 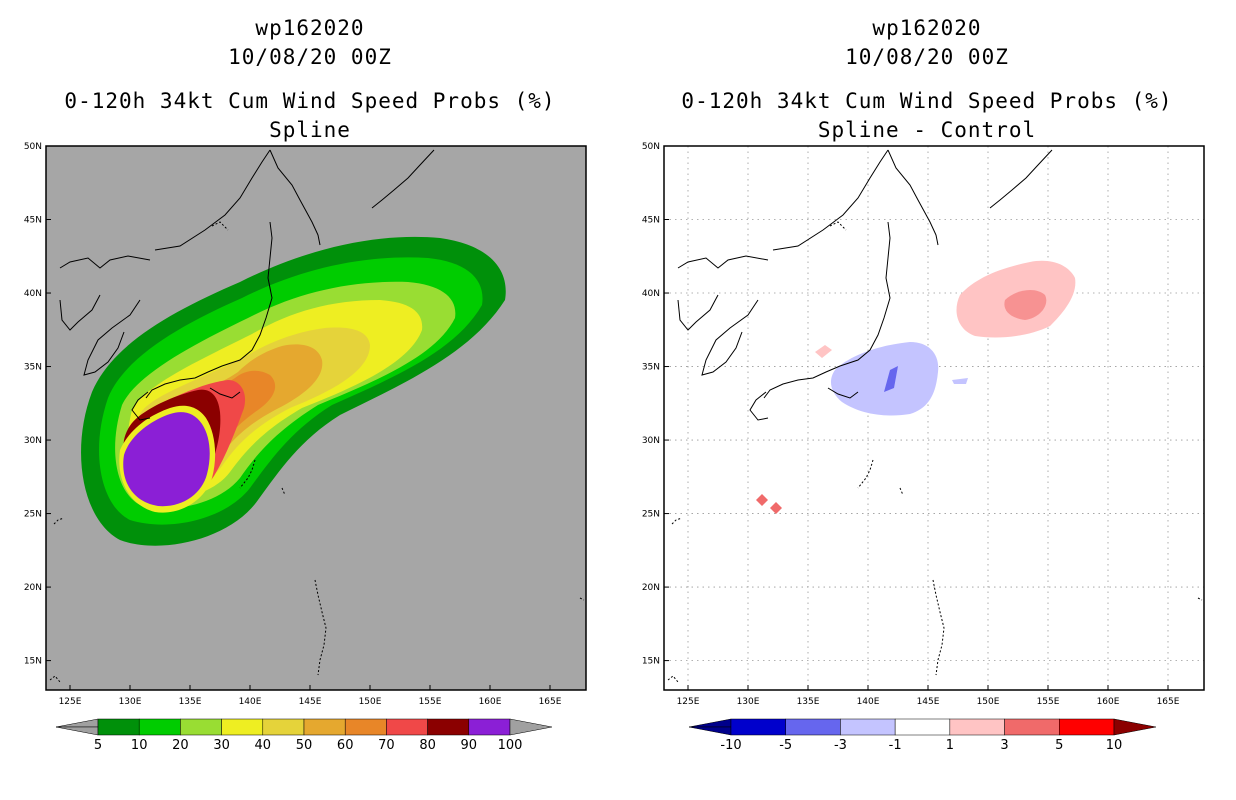 What do you see at coordinates (180, 745) in the screenshot?
I see `colorbar-label: 20` at bounding box center [180, 745].